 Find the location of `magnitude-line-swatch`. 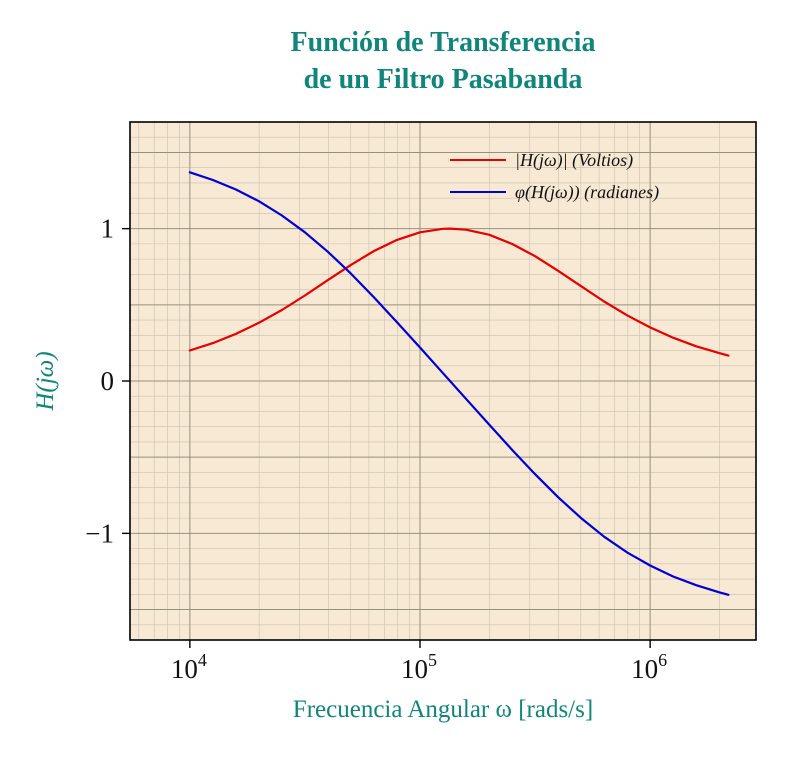

magnitude-line-swatch is located at coordinates (478, 160).